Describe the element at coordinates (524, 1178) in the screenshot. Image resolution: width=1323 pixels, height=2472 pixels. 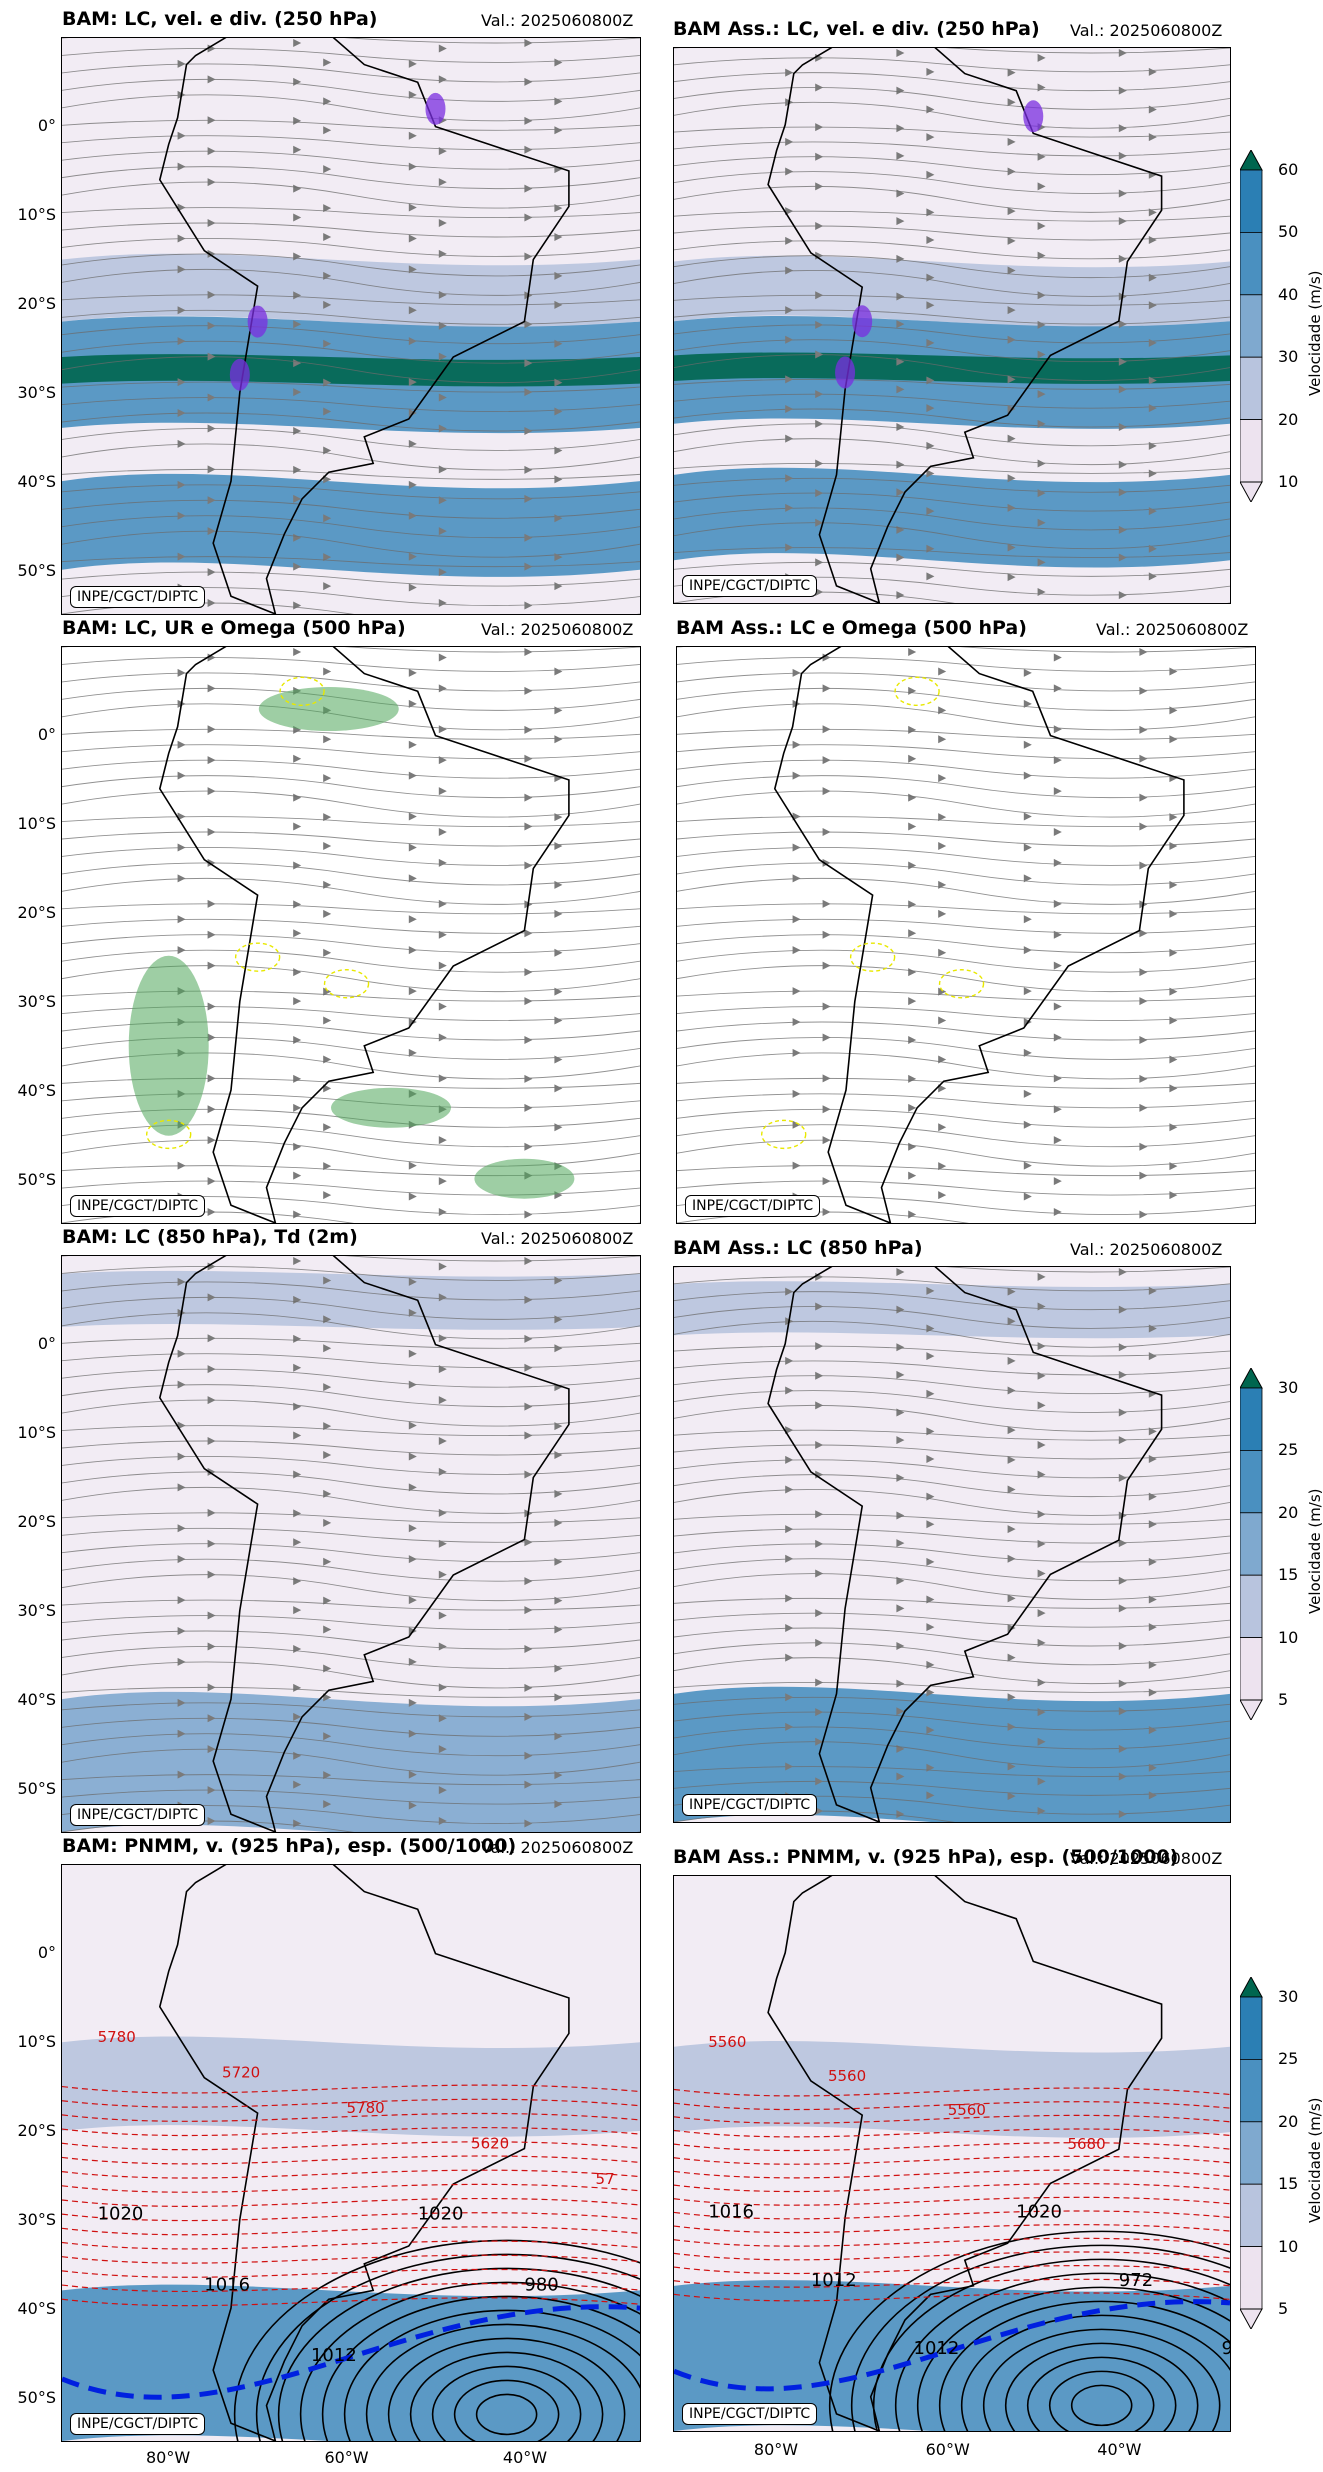
I see `humidity-patch` at that location.